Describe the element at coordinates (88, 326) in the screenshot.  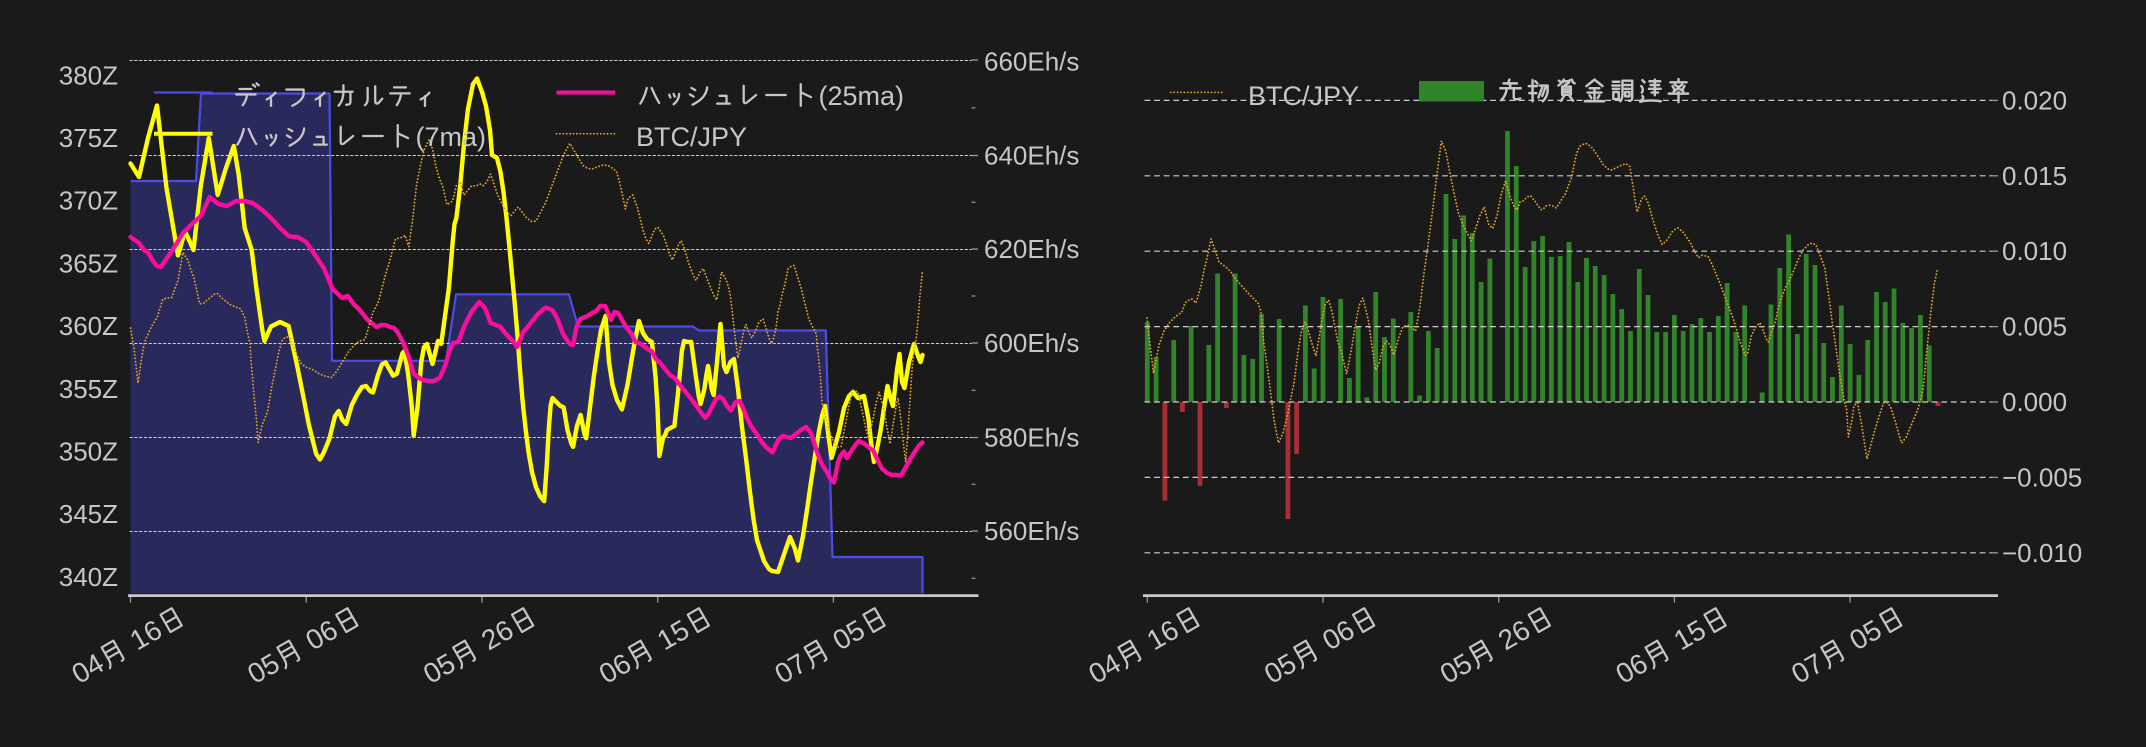
I see `svg-text: 360Z` at that location.